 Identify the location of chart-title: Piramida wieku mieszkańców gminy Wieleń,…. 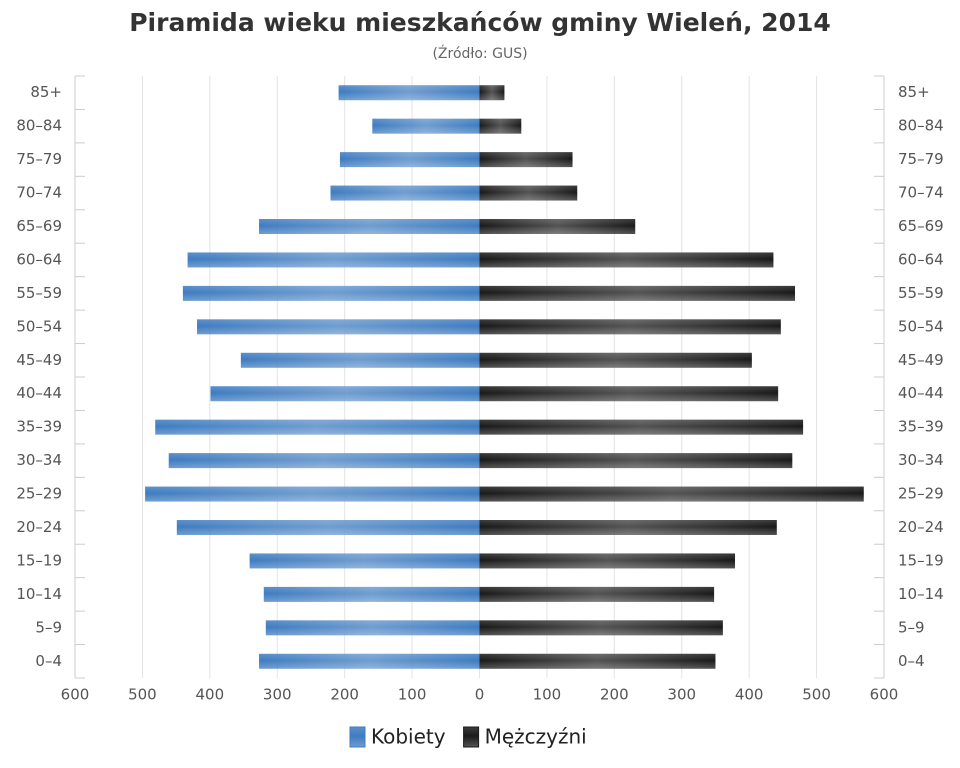
(480, 22).